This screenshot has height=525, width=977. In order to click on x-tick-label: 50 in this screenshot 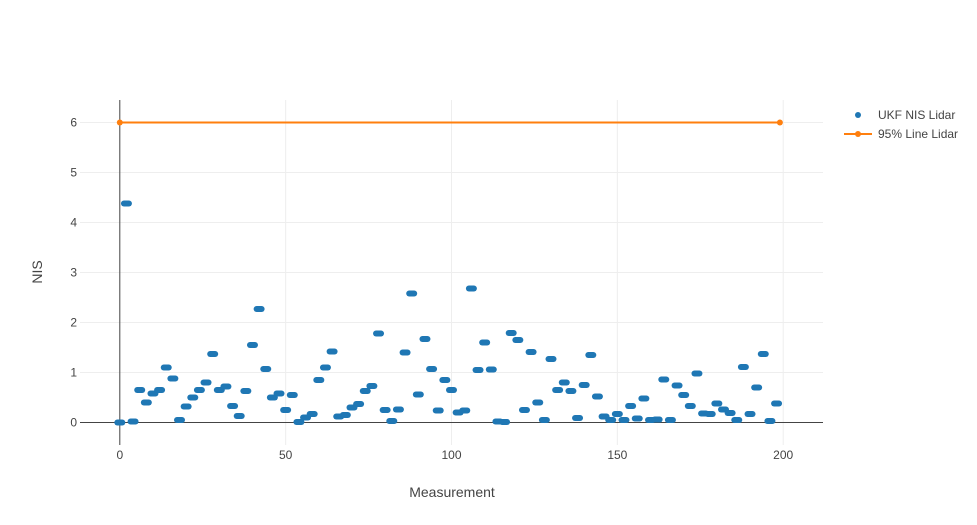, I will do `click(286, 455)`.